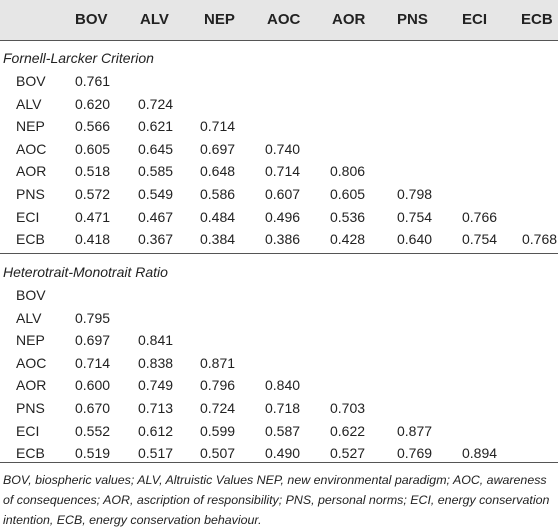 This screenshot has height=530, width=558. Describe the element at coordinates (283, 194) in the screenshot. I see `table-cell: 0.607` at that location.